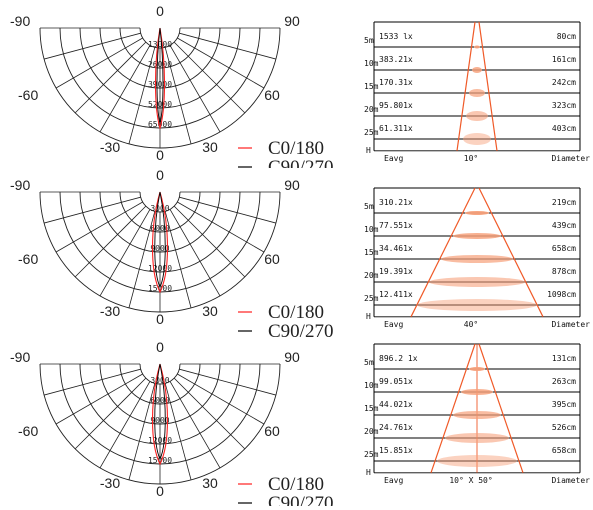 The image size is (593, 510). I want to click on beam-footer: H Eavg 40° Diameter, so click(478, 320).